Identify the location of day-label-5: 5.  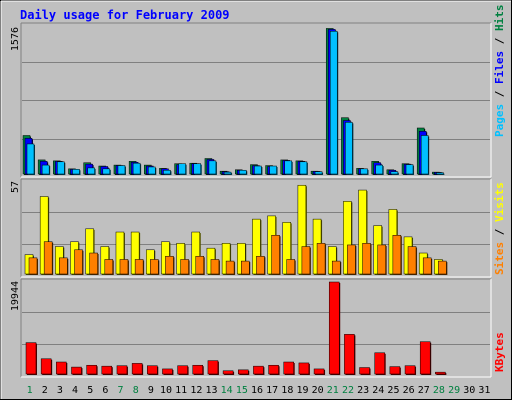
(90, 390).